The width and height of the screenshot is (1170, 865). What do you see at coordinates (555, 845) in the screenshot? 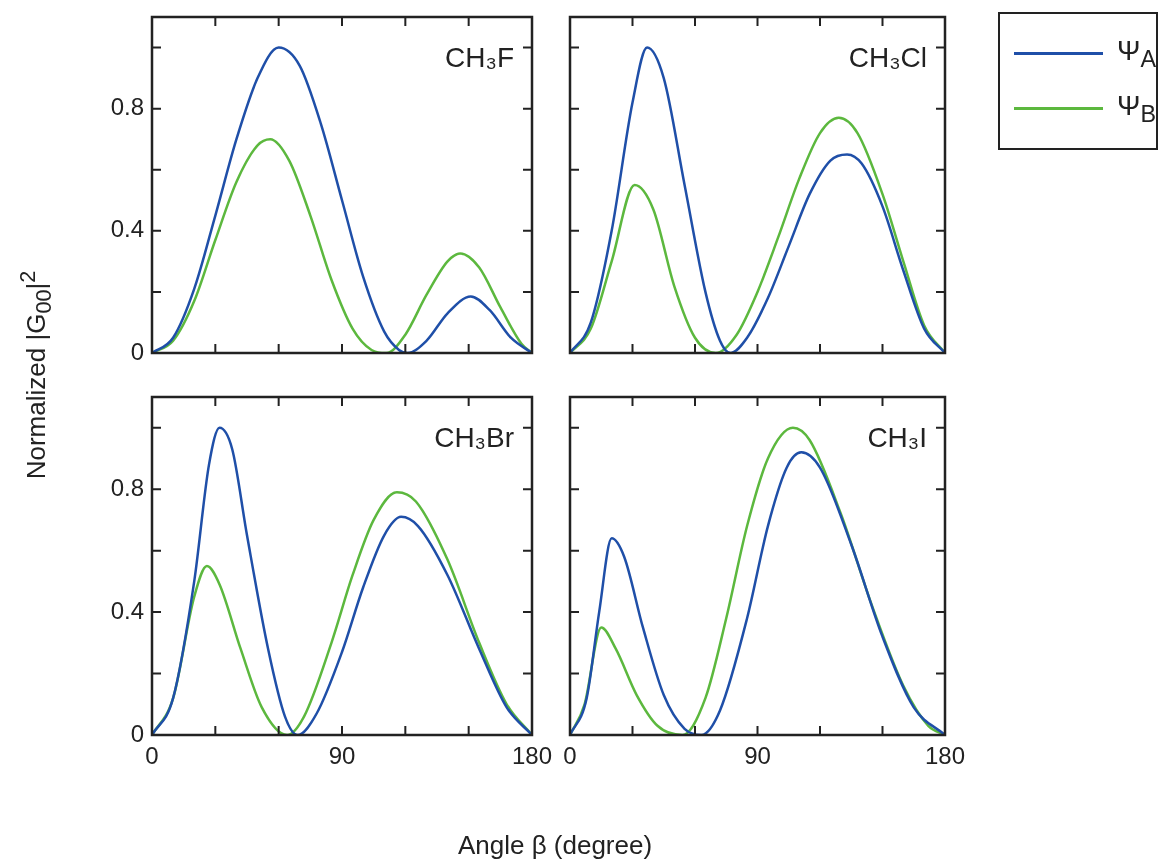
I see `x-axis-title: Angle β (degree)` at bounding box center [555, 845].